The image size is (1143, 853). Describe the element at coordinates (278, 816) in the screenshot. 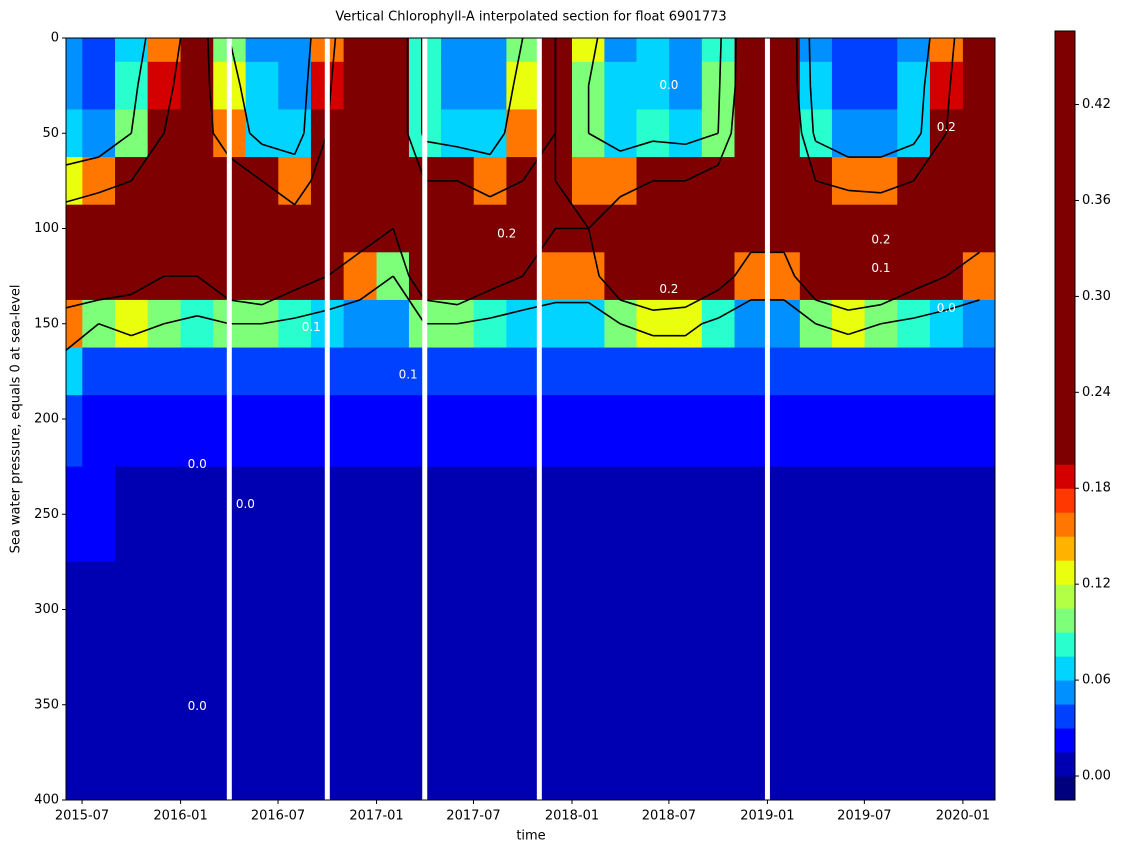

I see `x-tick-label: 2016-07` at that location.